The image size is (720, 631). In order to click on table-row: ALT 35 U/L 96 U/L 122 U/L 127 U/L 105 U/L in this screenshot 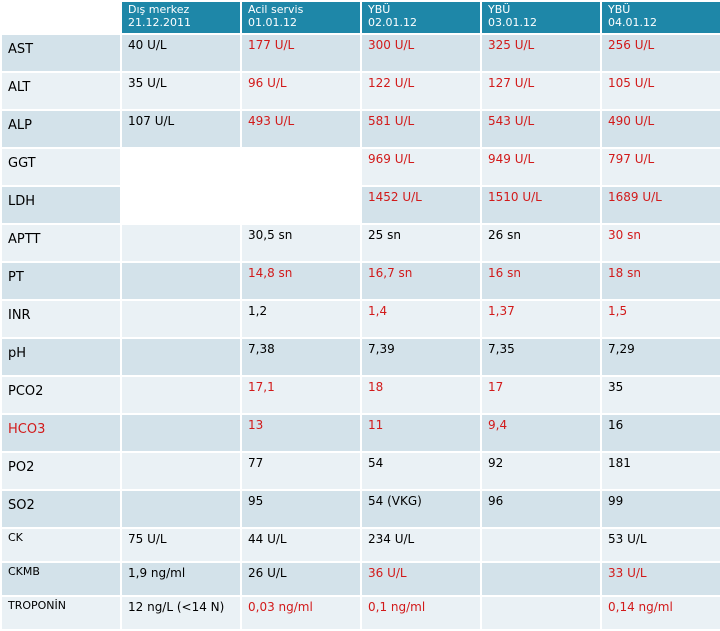, I will do `click(361, 91)`.